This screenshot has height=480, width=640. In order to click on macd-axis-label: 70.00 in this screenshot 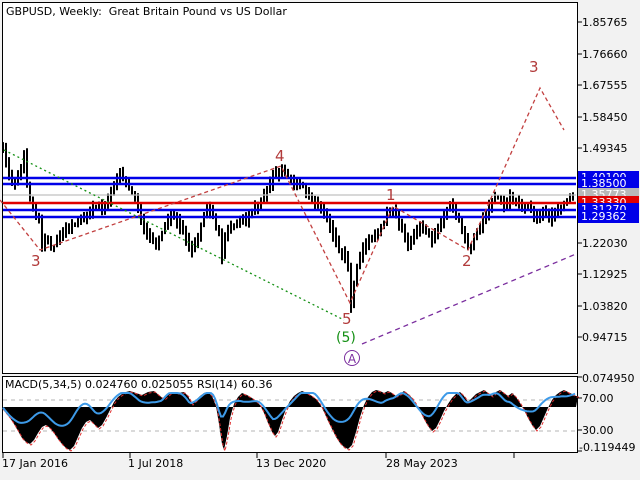, I will do `click(598, 398)`.